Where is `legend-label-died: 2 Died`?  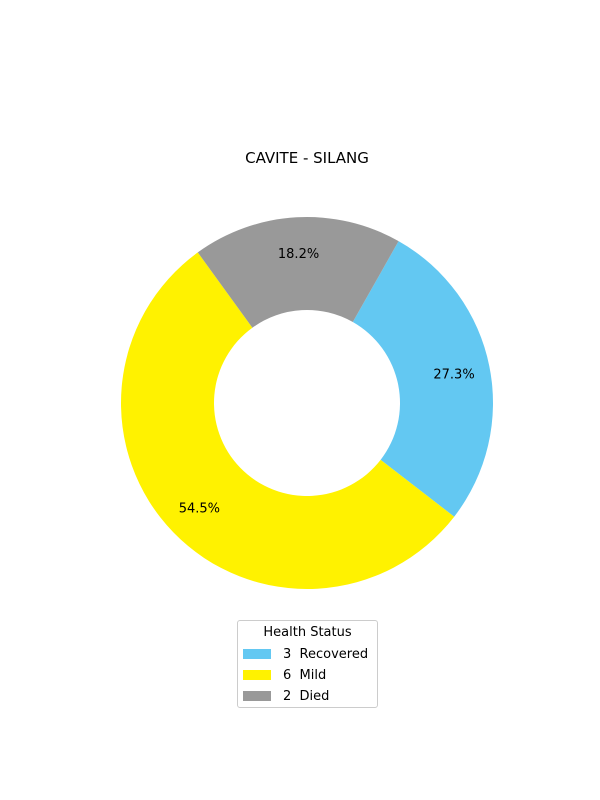
legend-label-died: 2 Died is located at coordinates (306, 696).